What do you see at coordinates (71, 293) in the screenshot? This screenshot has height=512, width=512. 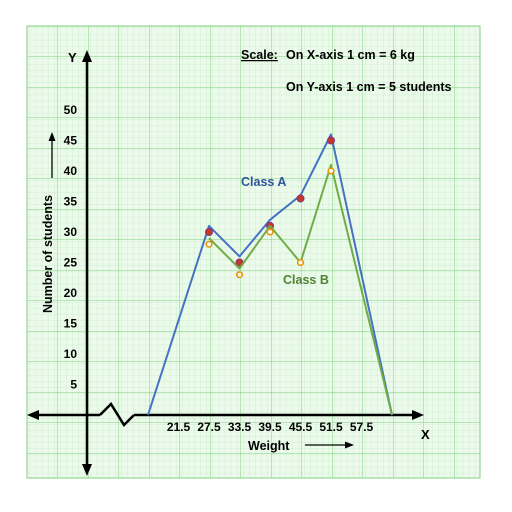 I see `y-tick-label: 20` at bounding box center [71, 293].